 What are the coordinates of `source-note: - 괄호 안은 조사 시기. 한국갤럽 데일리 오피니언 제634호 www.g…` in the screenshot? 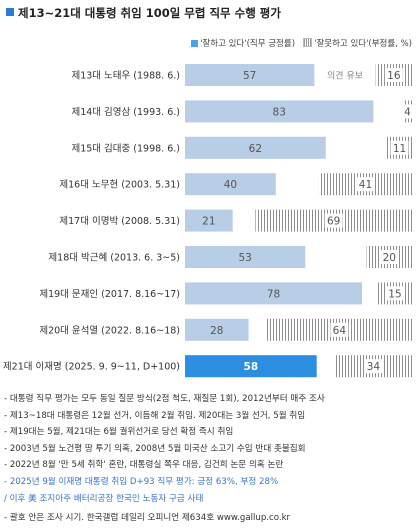 It's located at (147, 518).